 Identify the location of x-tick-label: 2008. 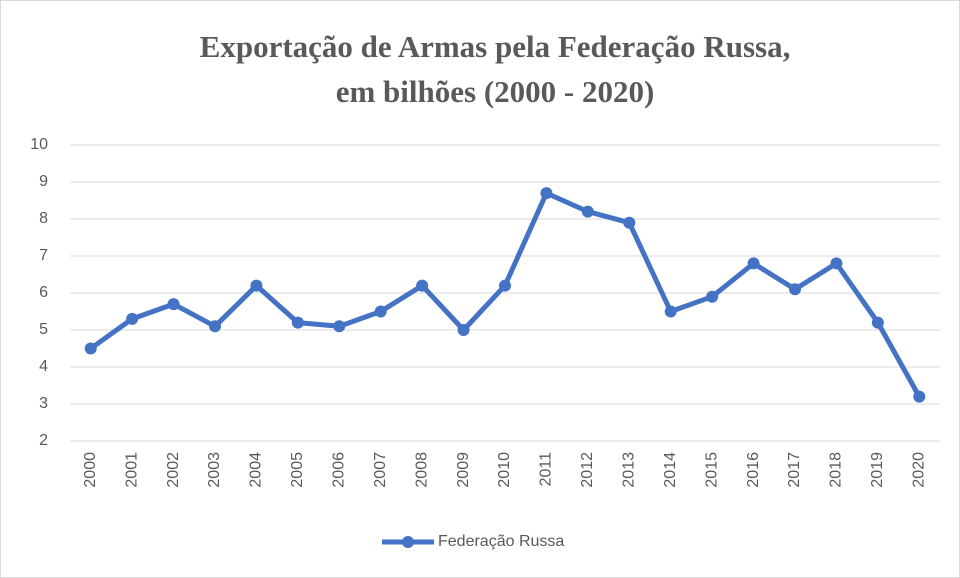
(421, 470).